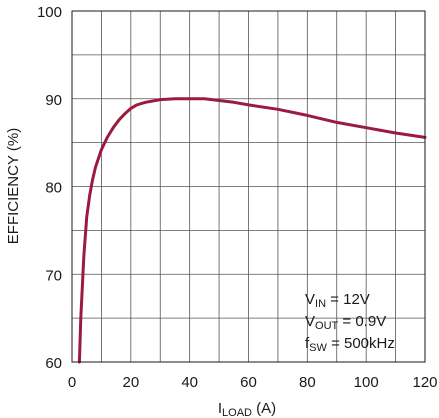 The height and width of the screenshot is (418, 439). Describe the element at coordinates (264, 408) in the screenshot. I see `x-axis-label-unit: (A)` at that location.